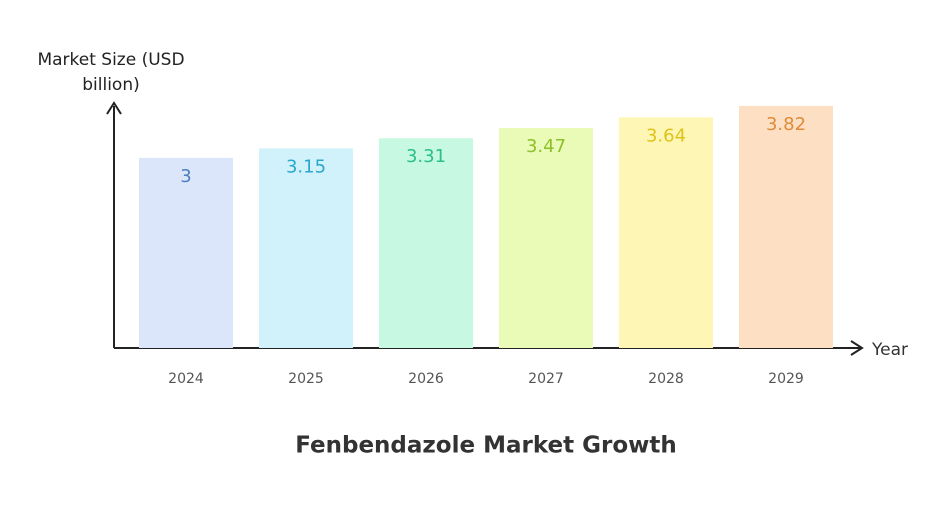 This screenshot has height=528, width=942. I want to click on x-axis-arrow, so click(857, 348).